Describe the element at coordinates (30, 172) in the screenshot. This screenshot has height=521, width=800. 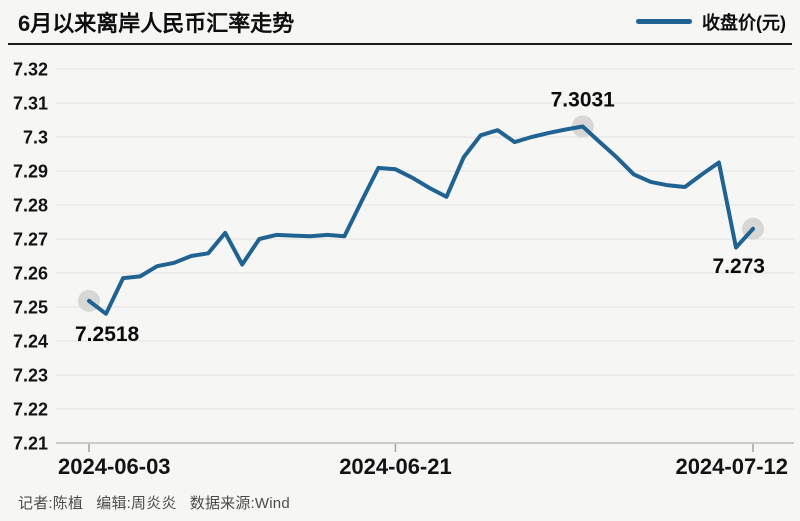
I see `svg-text: 7.29` at that location.